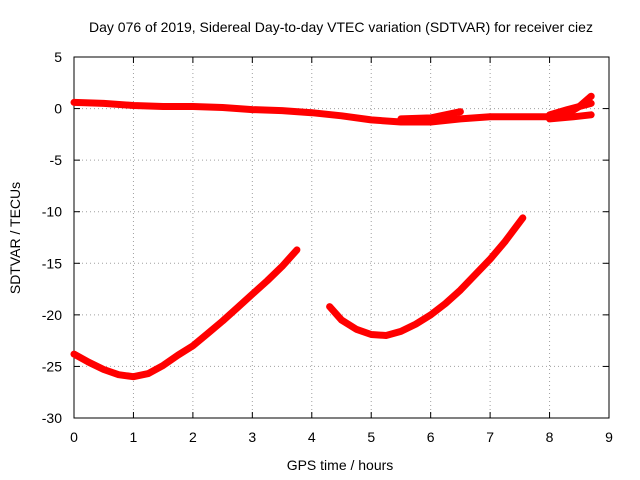 This screenshot has height=480, width=640. I want to click on x-tick-label: 3, so click(252, 437).